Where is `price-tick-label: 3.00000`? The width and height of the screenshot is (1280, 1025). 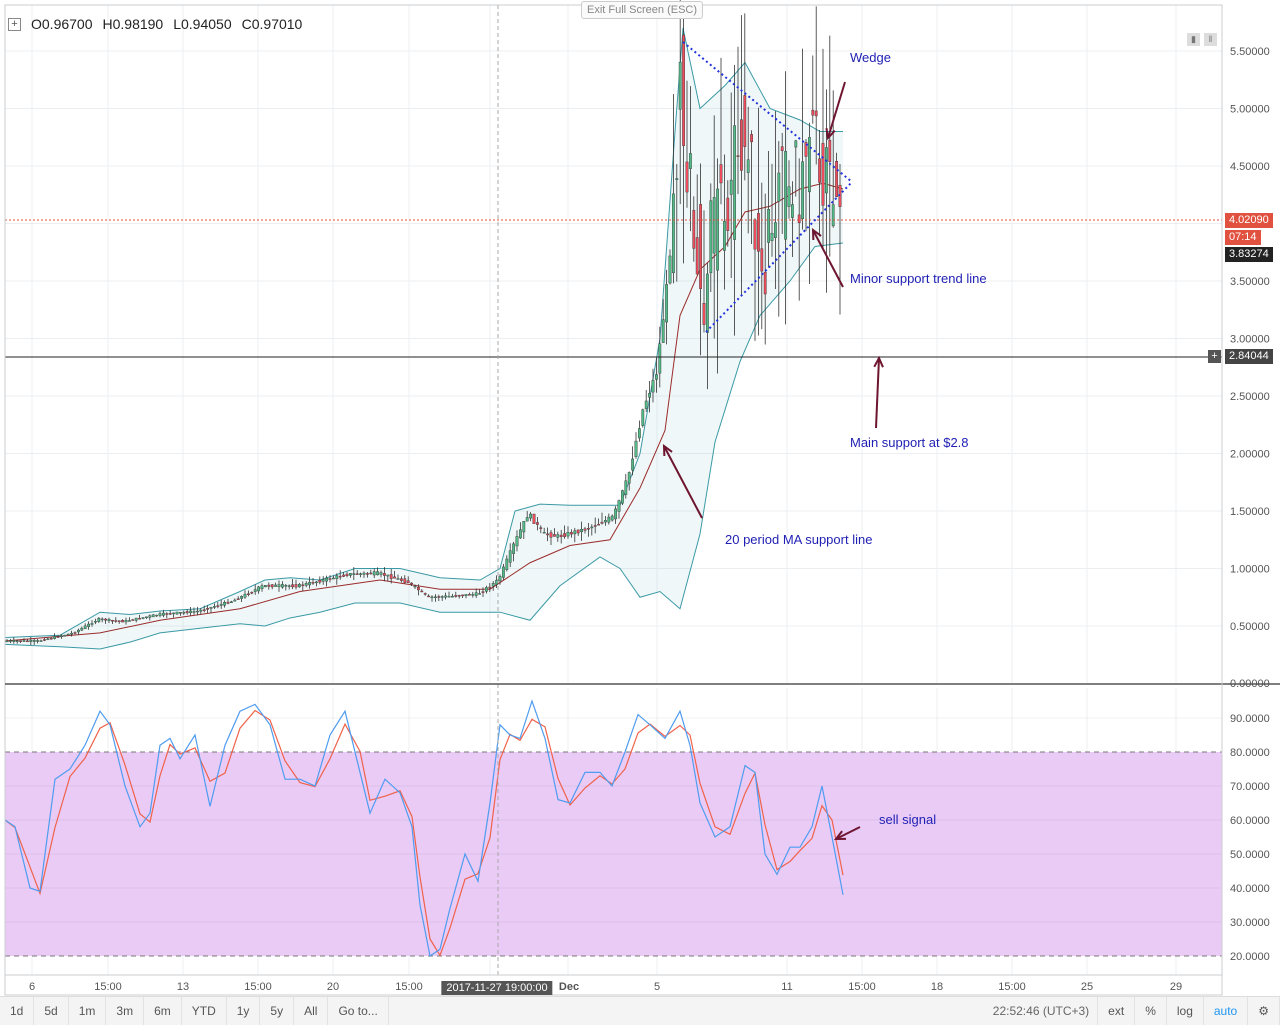 price-tick-label: 3.00000 is located at coordinates (1250, 340).